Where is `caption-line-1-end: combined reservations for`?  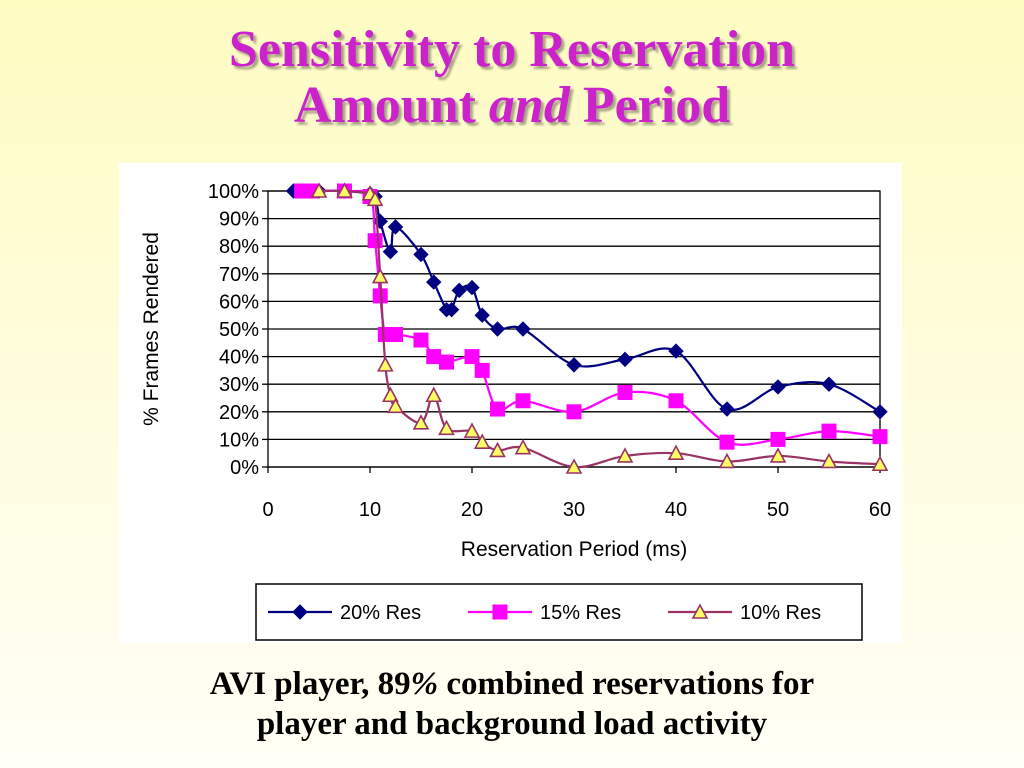
caption-line-1-end: combined reservations for is located at coordinates (626, 684).